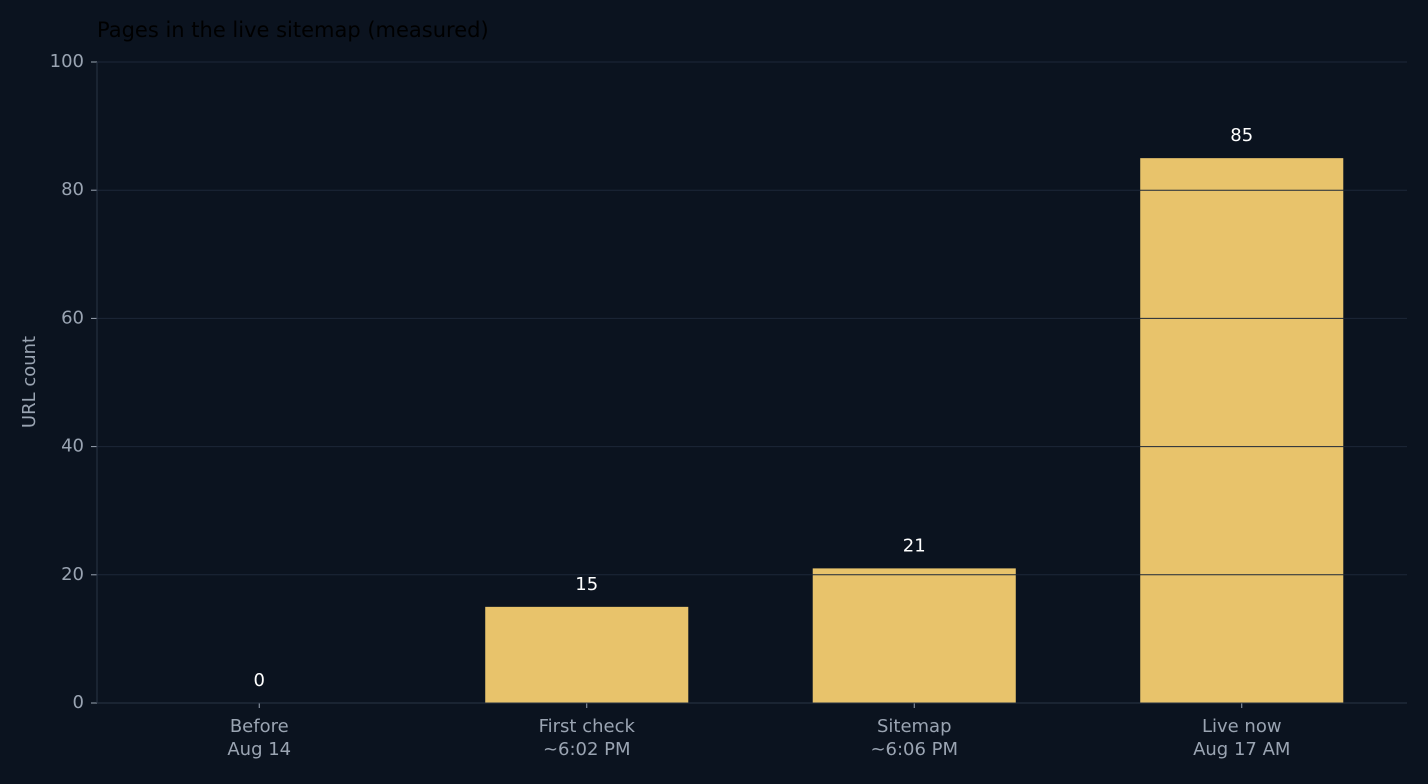  Describe the element at coordinates (293, 30) in the screenshot. I see `chart-title: Pages in the live sitemap (measured)` at that location.